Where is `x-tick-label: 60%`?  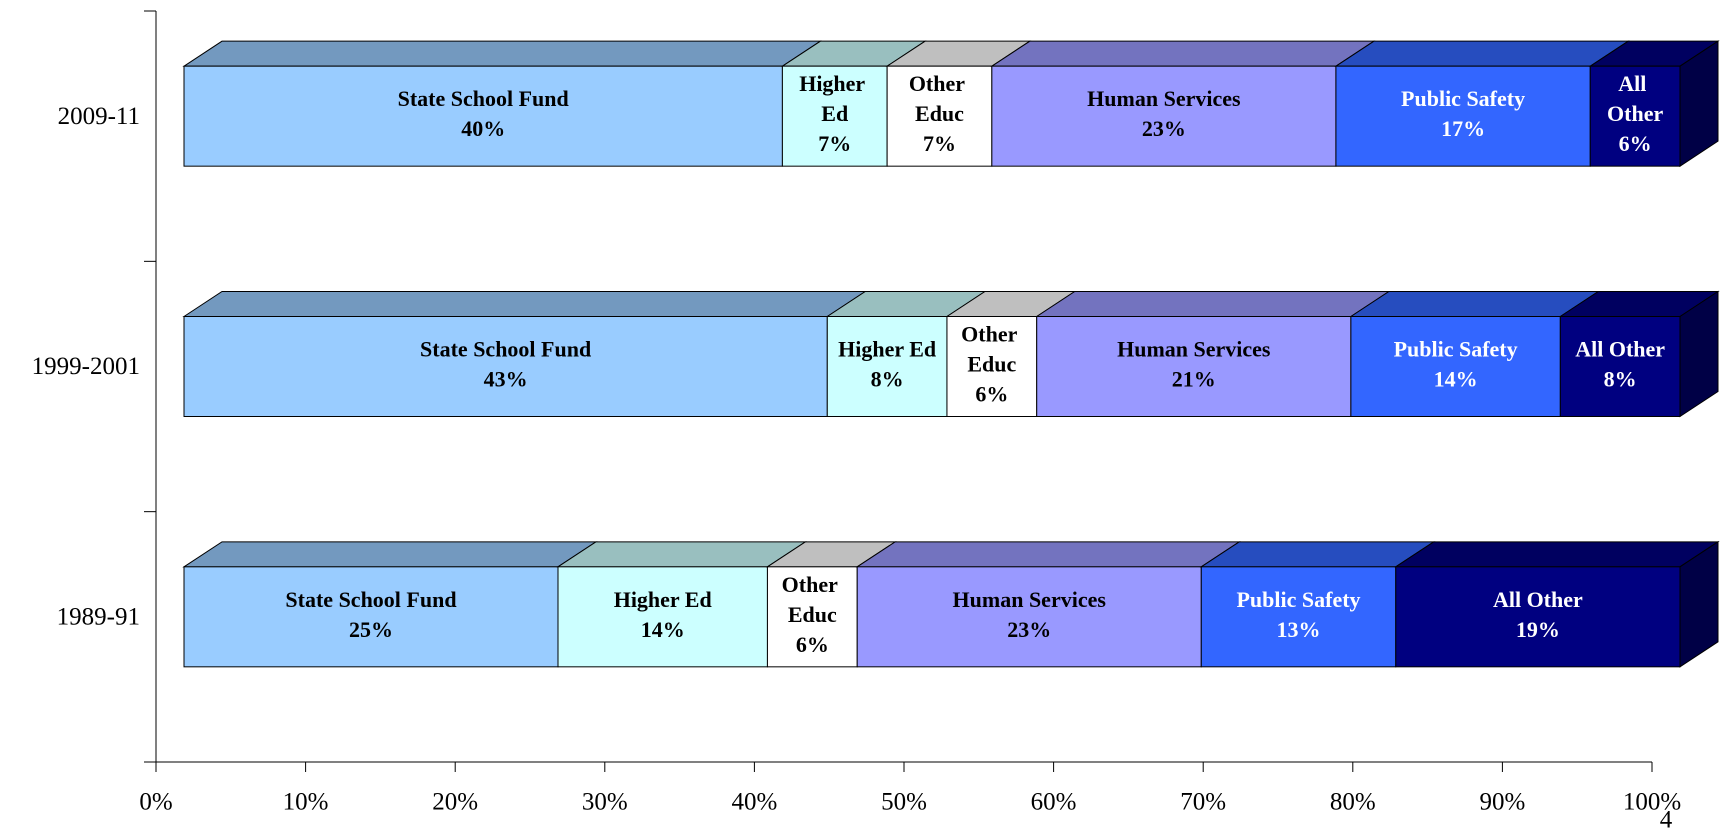
x-tick-label: 60% is located at coordinates (1054, 802).